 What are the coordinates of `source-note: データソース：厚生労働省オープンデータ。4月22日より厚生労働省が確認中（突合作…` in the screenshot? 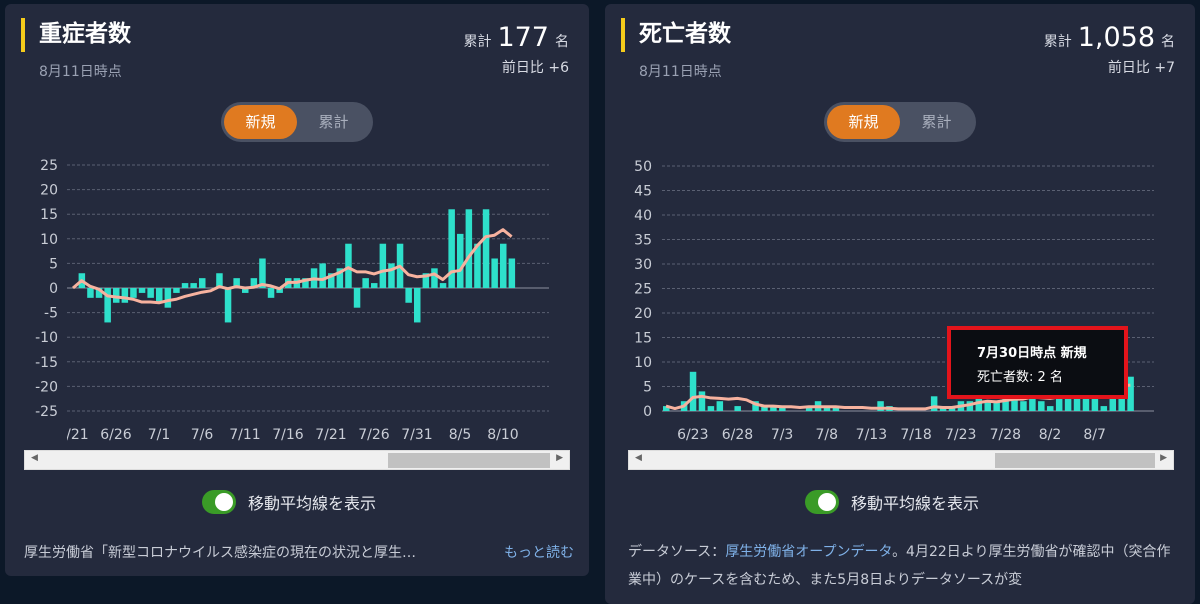 It's located at (903, 566).